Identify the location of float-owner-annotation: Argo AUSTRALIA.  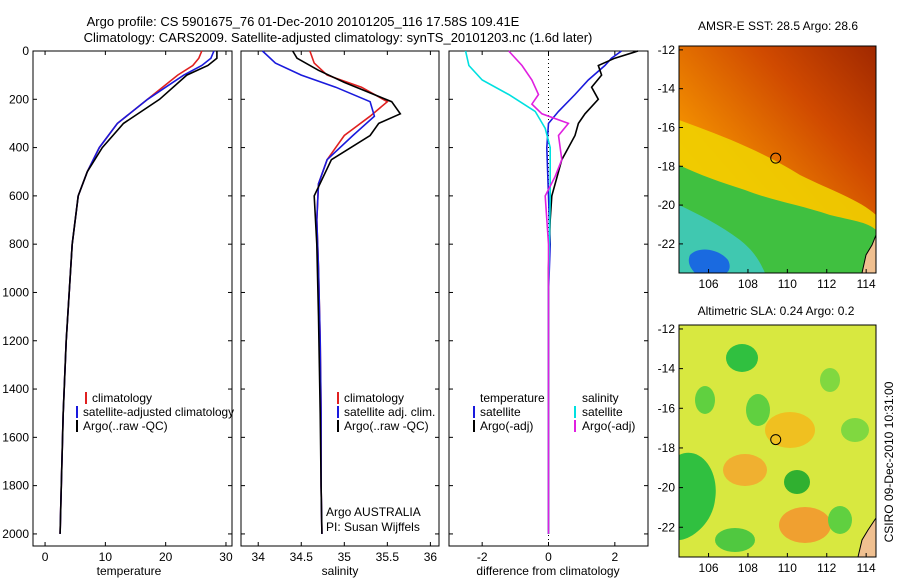
(373, 512).